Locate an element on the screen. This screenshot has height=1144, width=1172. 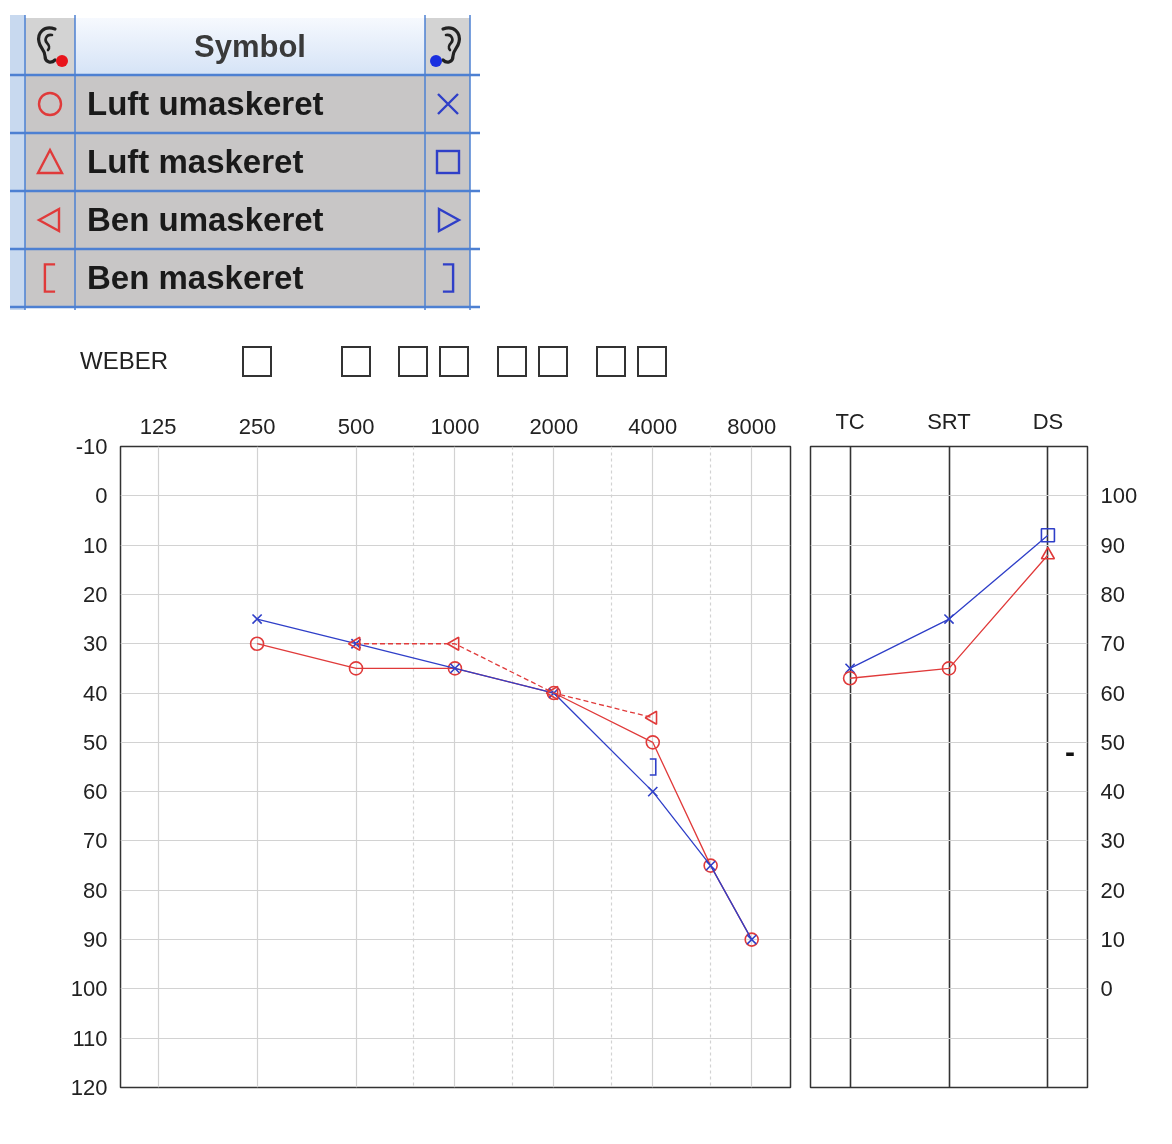
x-tick-label: 1000 is located at coordinates (455, 426).